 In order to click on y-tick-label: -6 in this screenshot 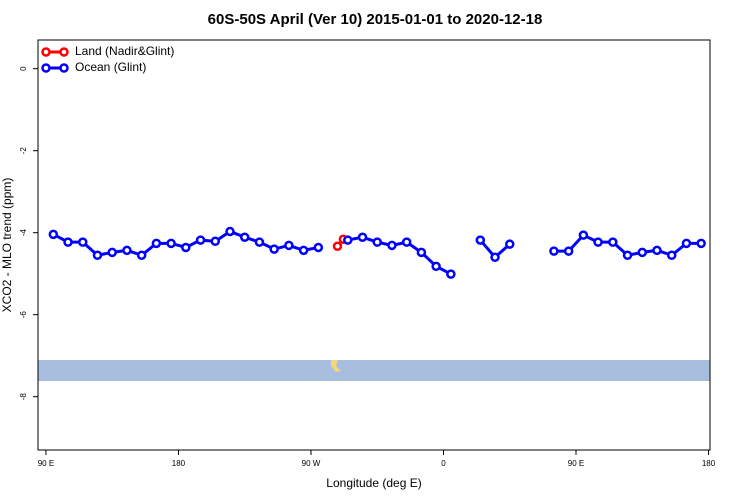, I will do `click(23, 315)`.